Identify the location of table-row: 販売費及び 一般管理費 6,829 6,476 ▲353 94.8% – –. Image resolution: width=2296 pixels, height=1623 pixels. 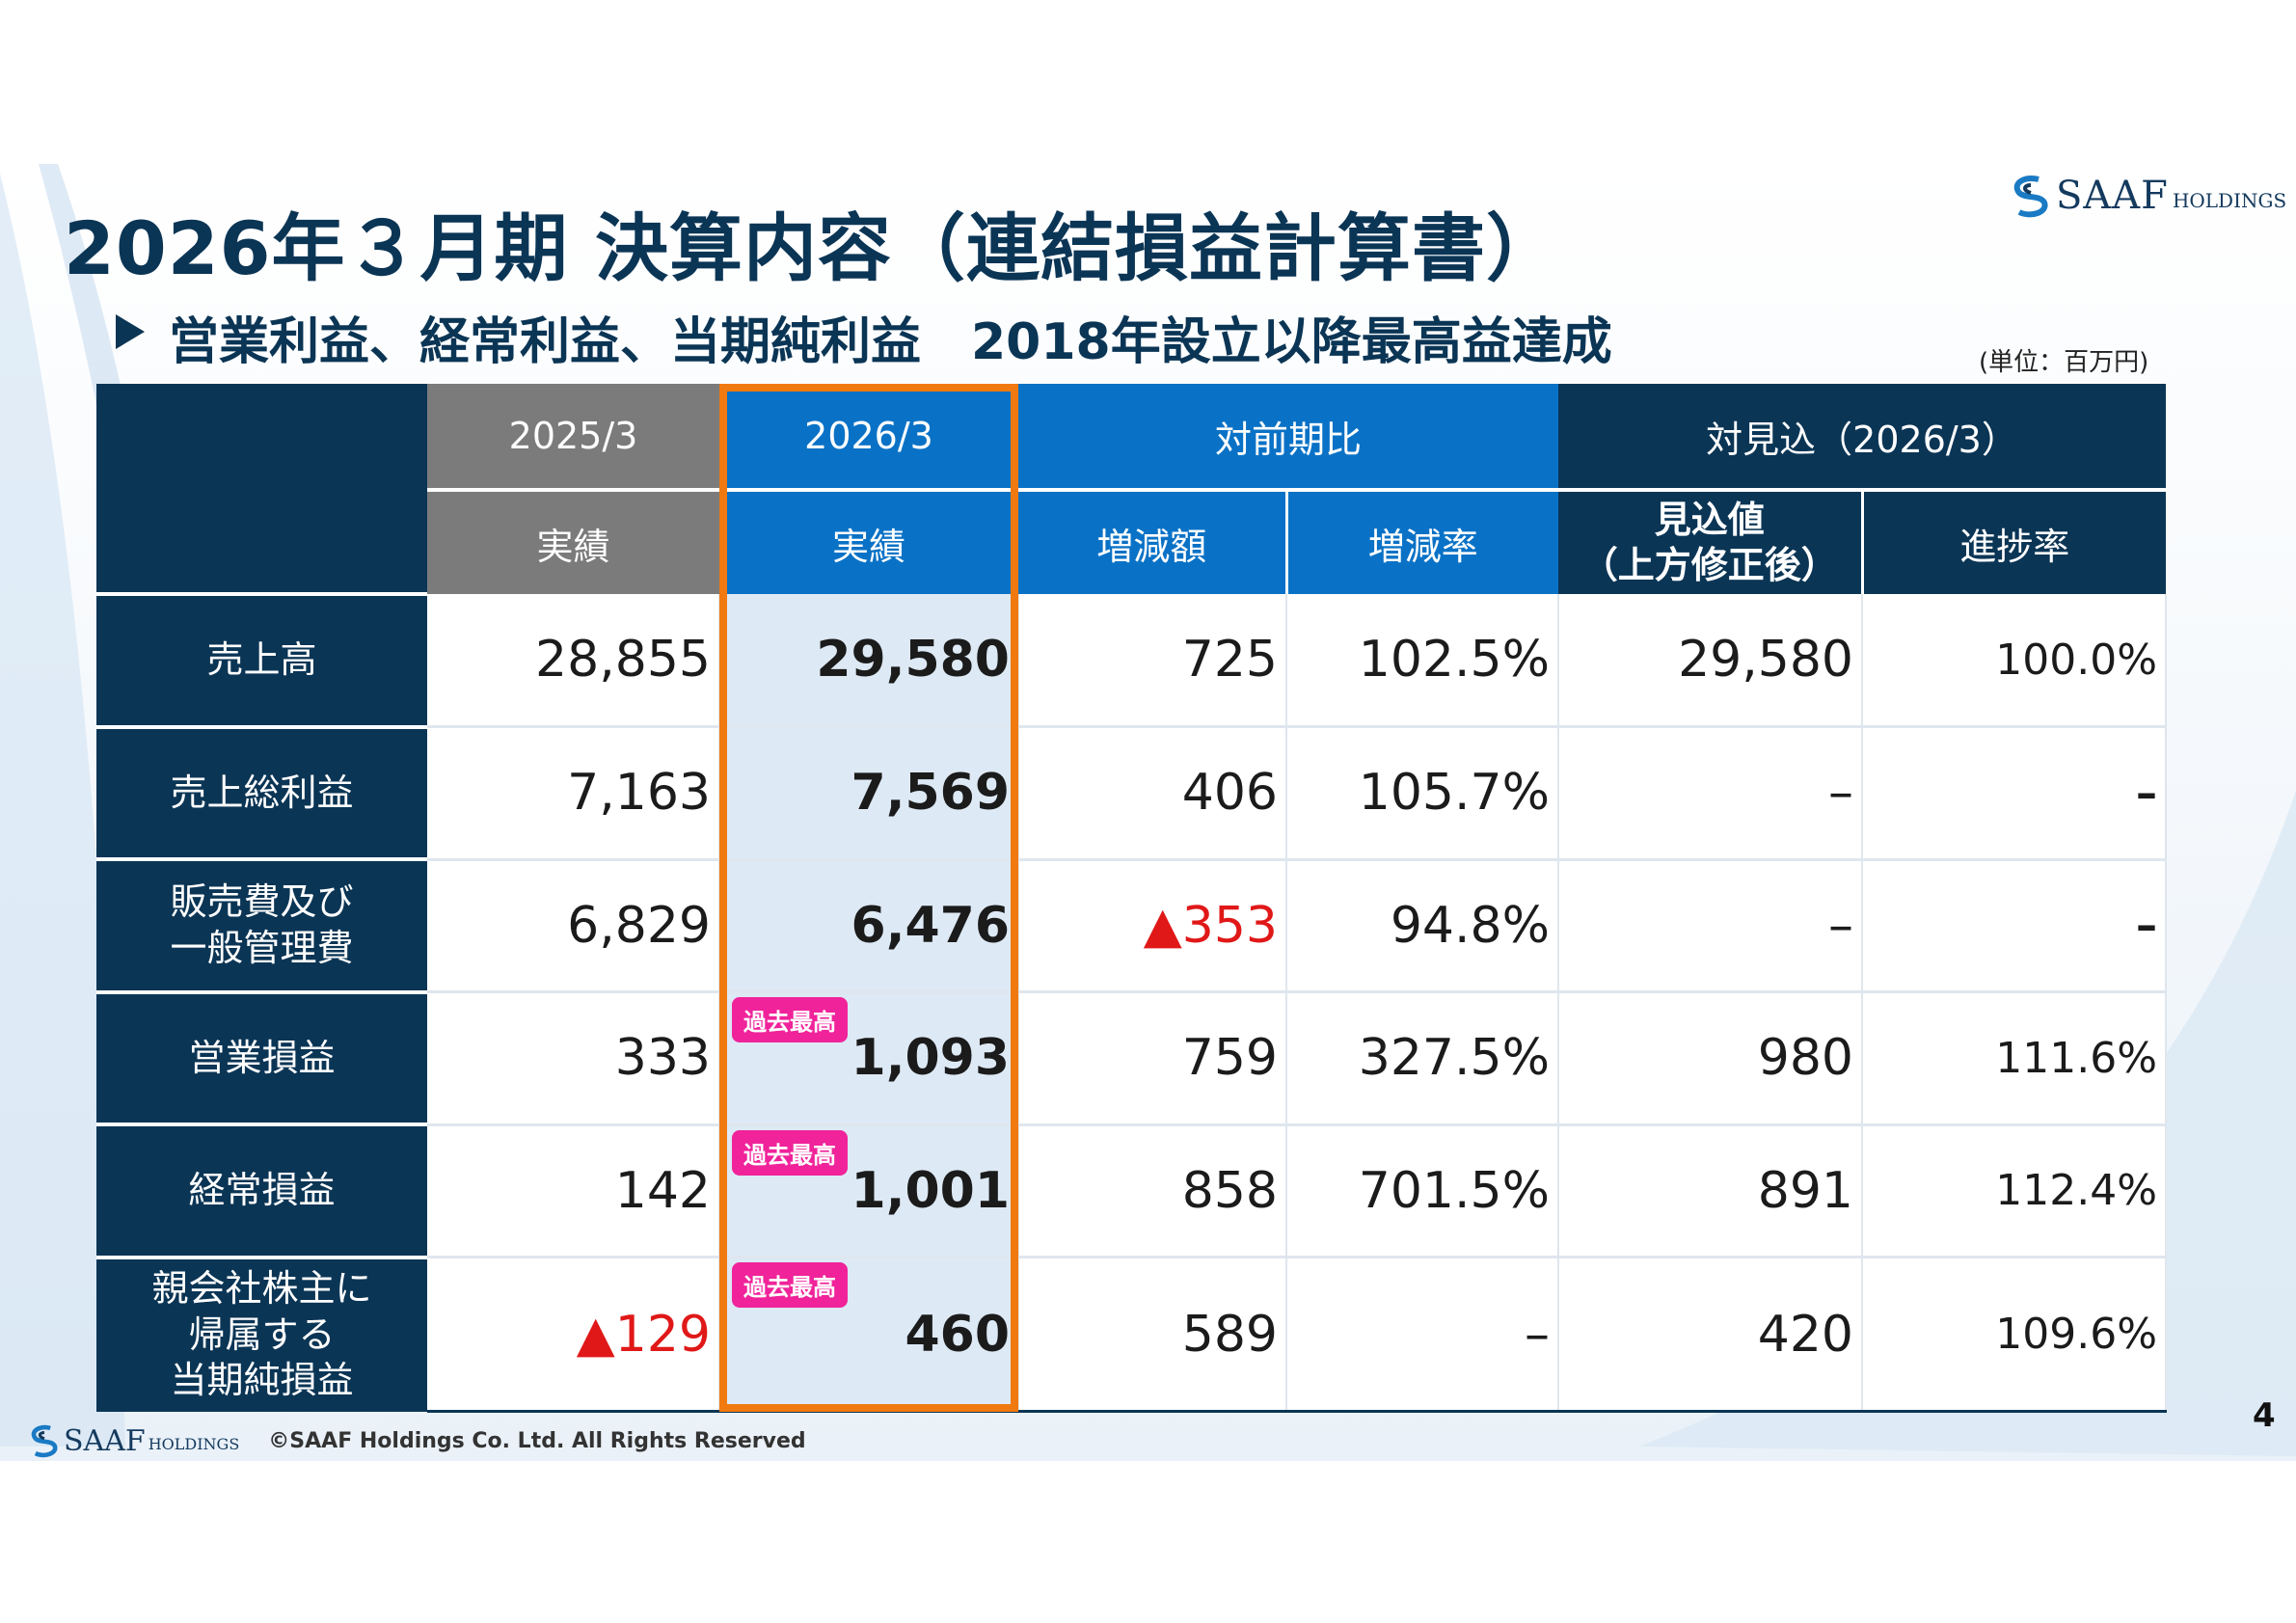
(1132, 927).